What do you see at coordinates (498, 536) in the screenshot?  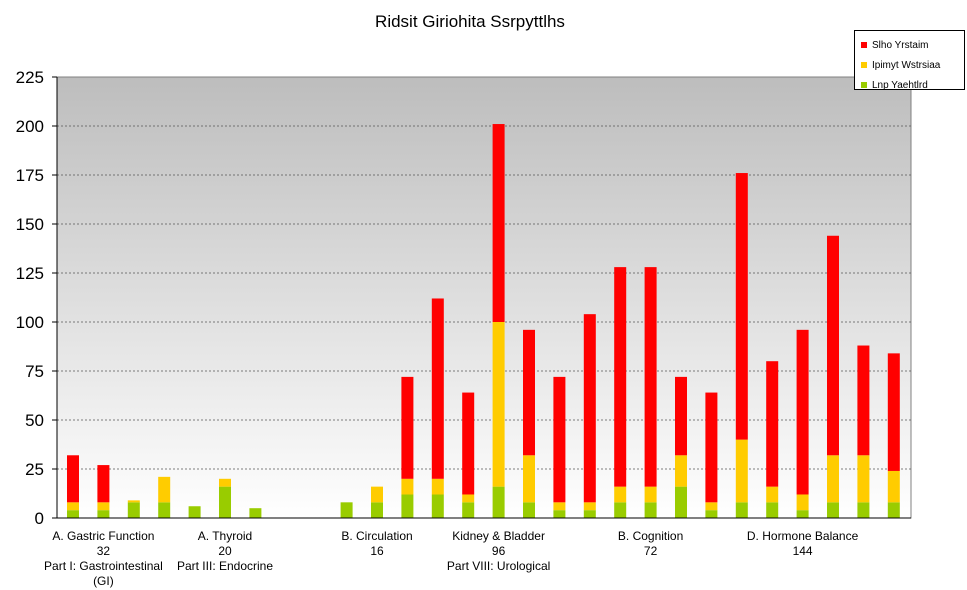 I see `x-category-label: Kidney & Bladder` at bounding box center [498, 536].